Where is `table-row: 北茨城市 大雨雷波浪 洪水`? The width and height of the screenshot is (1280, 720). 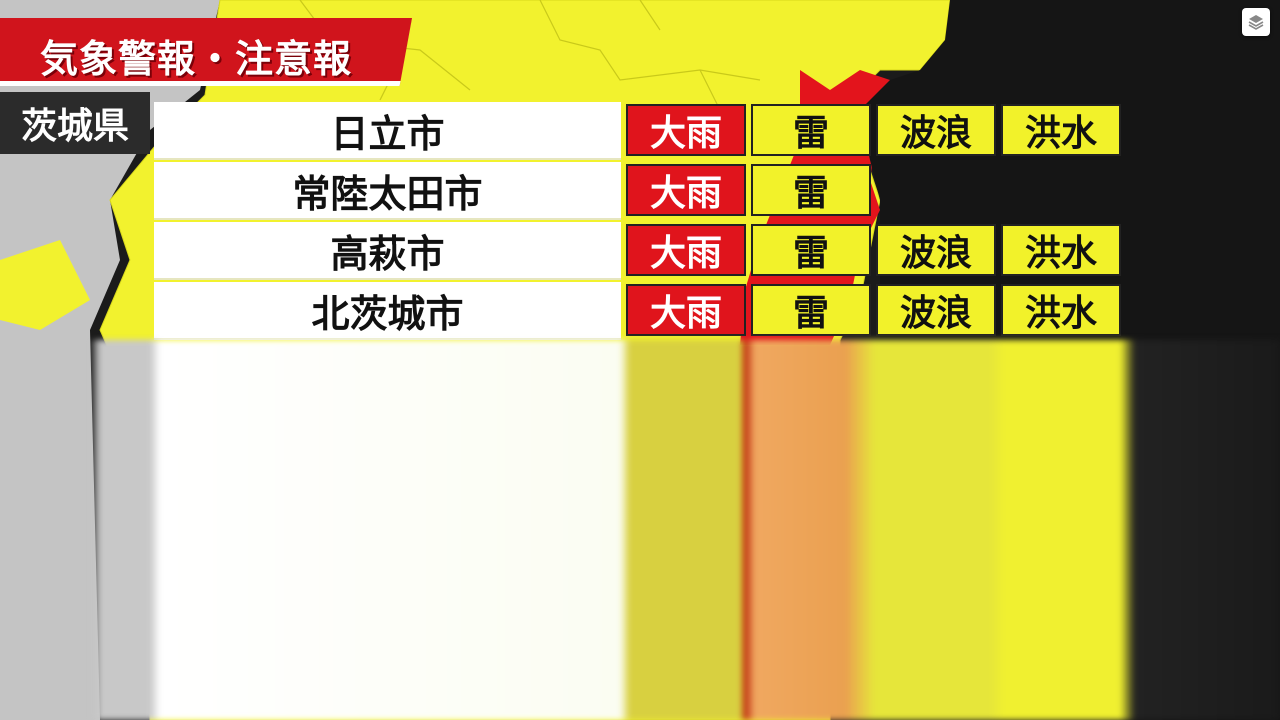 table-row: 北茨城市 大雨雷波浪 洪水 is located at coordinates (639, 311).